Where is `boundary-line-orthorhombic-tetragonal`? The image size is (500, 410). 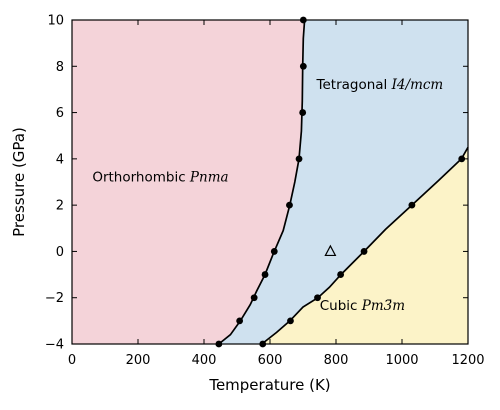 boundary-line-orthorhombic-tetragonal is located at coordinates (262, 182).